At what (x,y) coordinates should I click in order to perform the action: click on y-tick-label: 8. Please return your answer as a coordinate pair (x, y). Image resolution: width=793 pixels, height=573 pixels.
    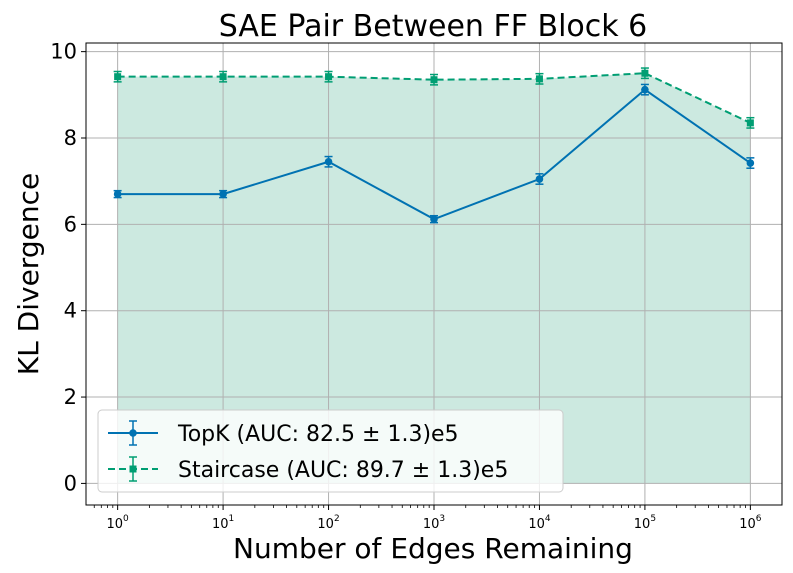
    Looking at the image, I should click on (70, 138).